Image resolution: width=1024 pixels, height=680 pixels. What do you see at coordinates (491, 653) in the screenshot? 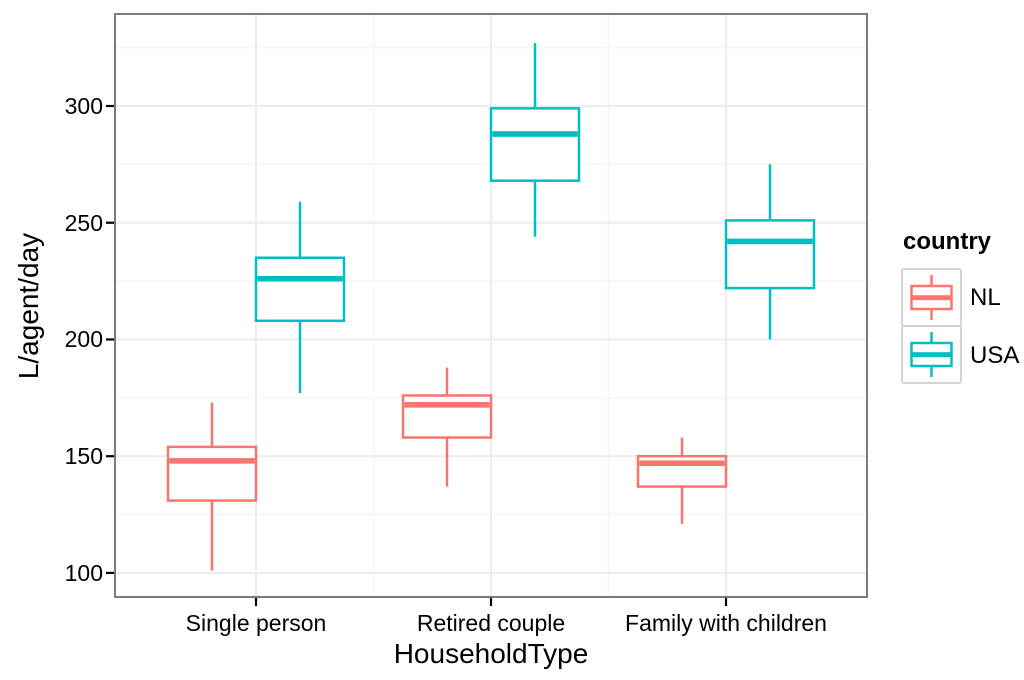
I see `x-axis-title: HouseholdType` at bounding box center [491, 653].